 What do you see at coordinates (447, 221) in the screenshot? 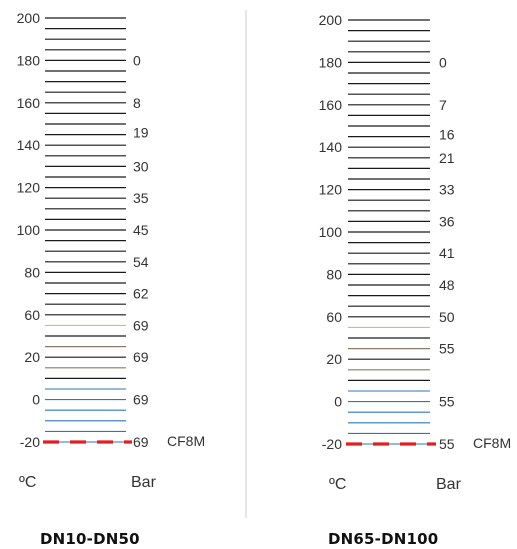
I see `pressure-label: 36` at bounding box center [447, 221].